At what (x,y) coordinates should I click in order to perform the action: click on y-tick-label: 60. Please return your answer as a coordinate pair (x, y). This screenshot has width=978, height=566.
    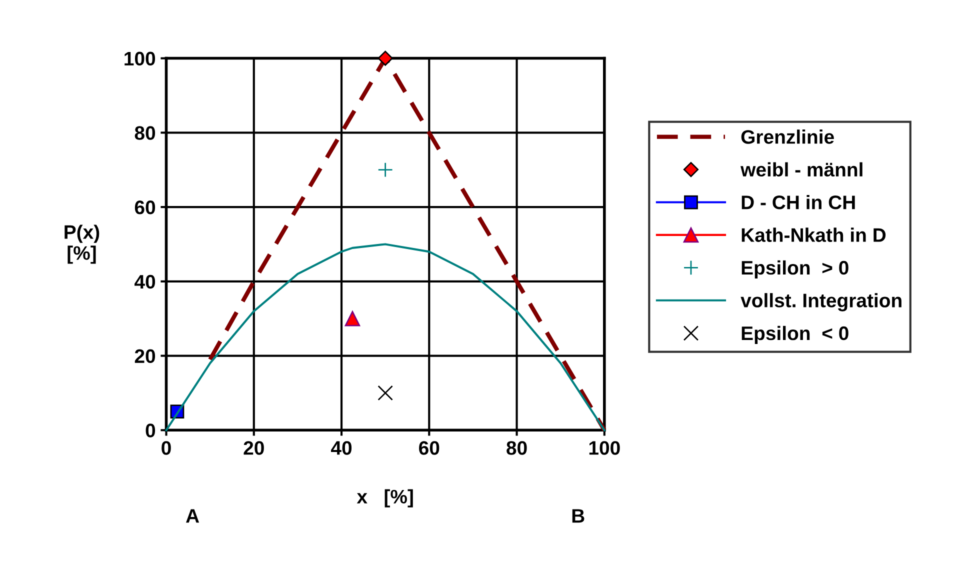
    Looking at the image, I should click on (145, 207).